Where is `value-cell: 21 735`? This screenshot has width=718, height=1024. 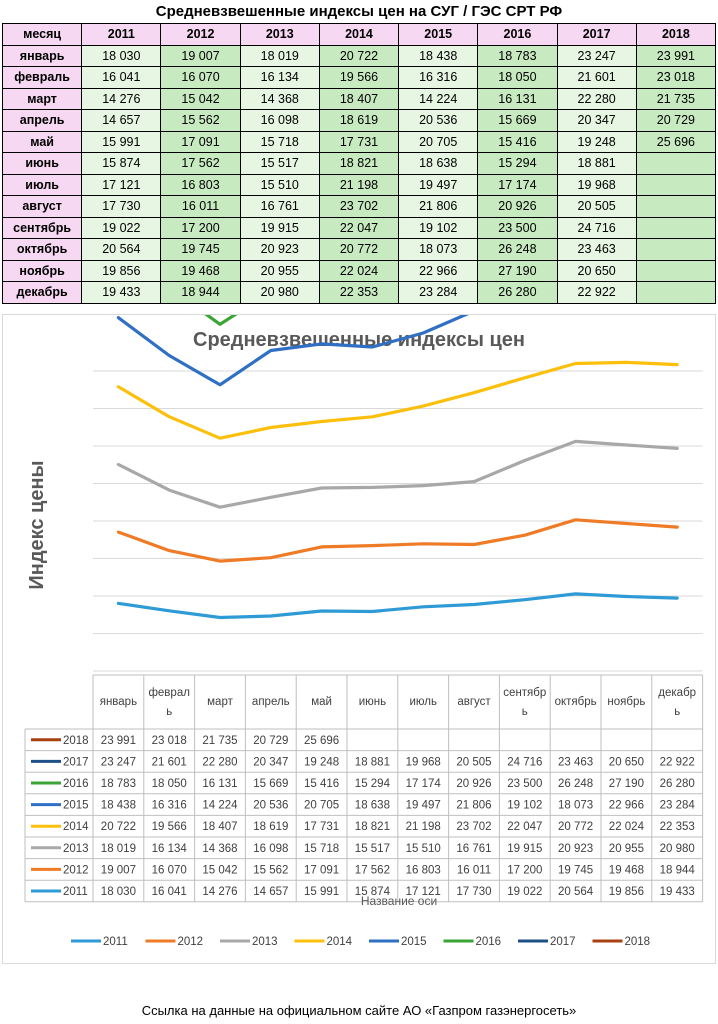 value-cell: 21 735 is located at coordinates (676, 98).